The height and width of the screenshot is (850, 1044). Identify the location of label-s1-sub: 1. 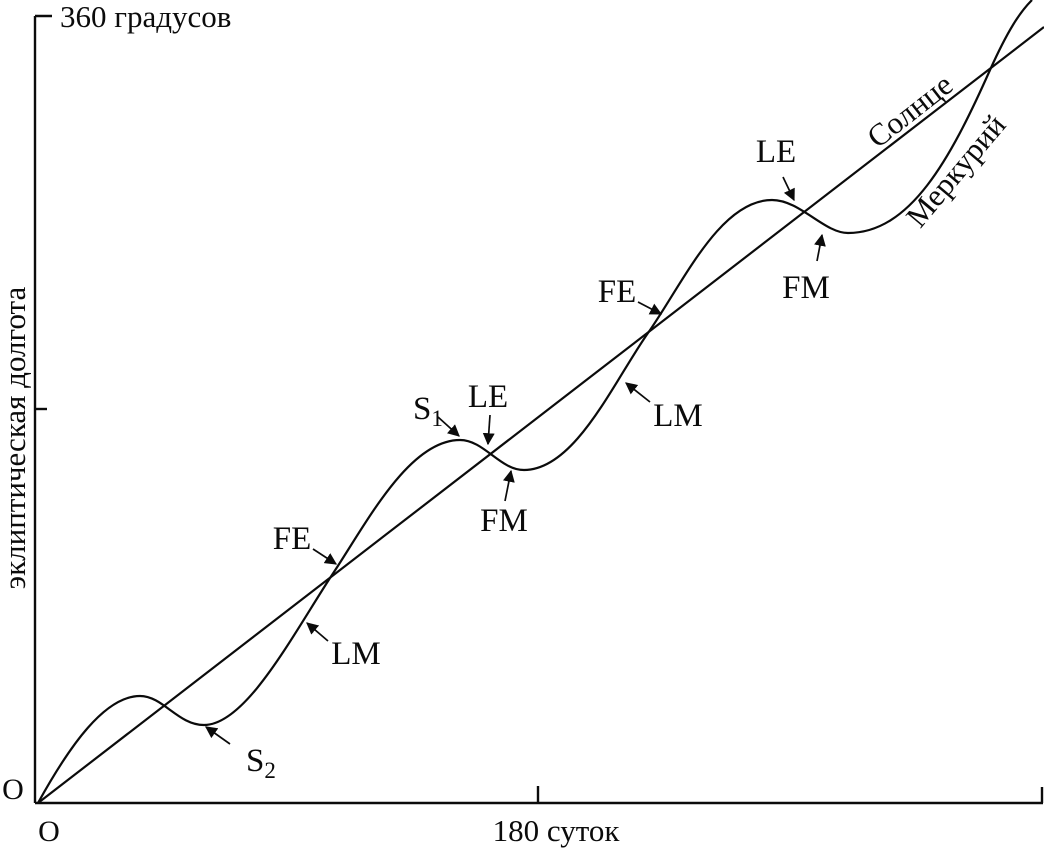
(437, 418).